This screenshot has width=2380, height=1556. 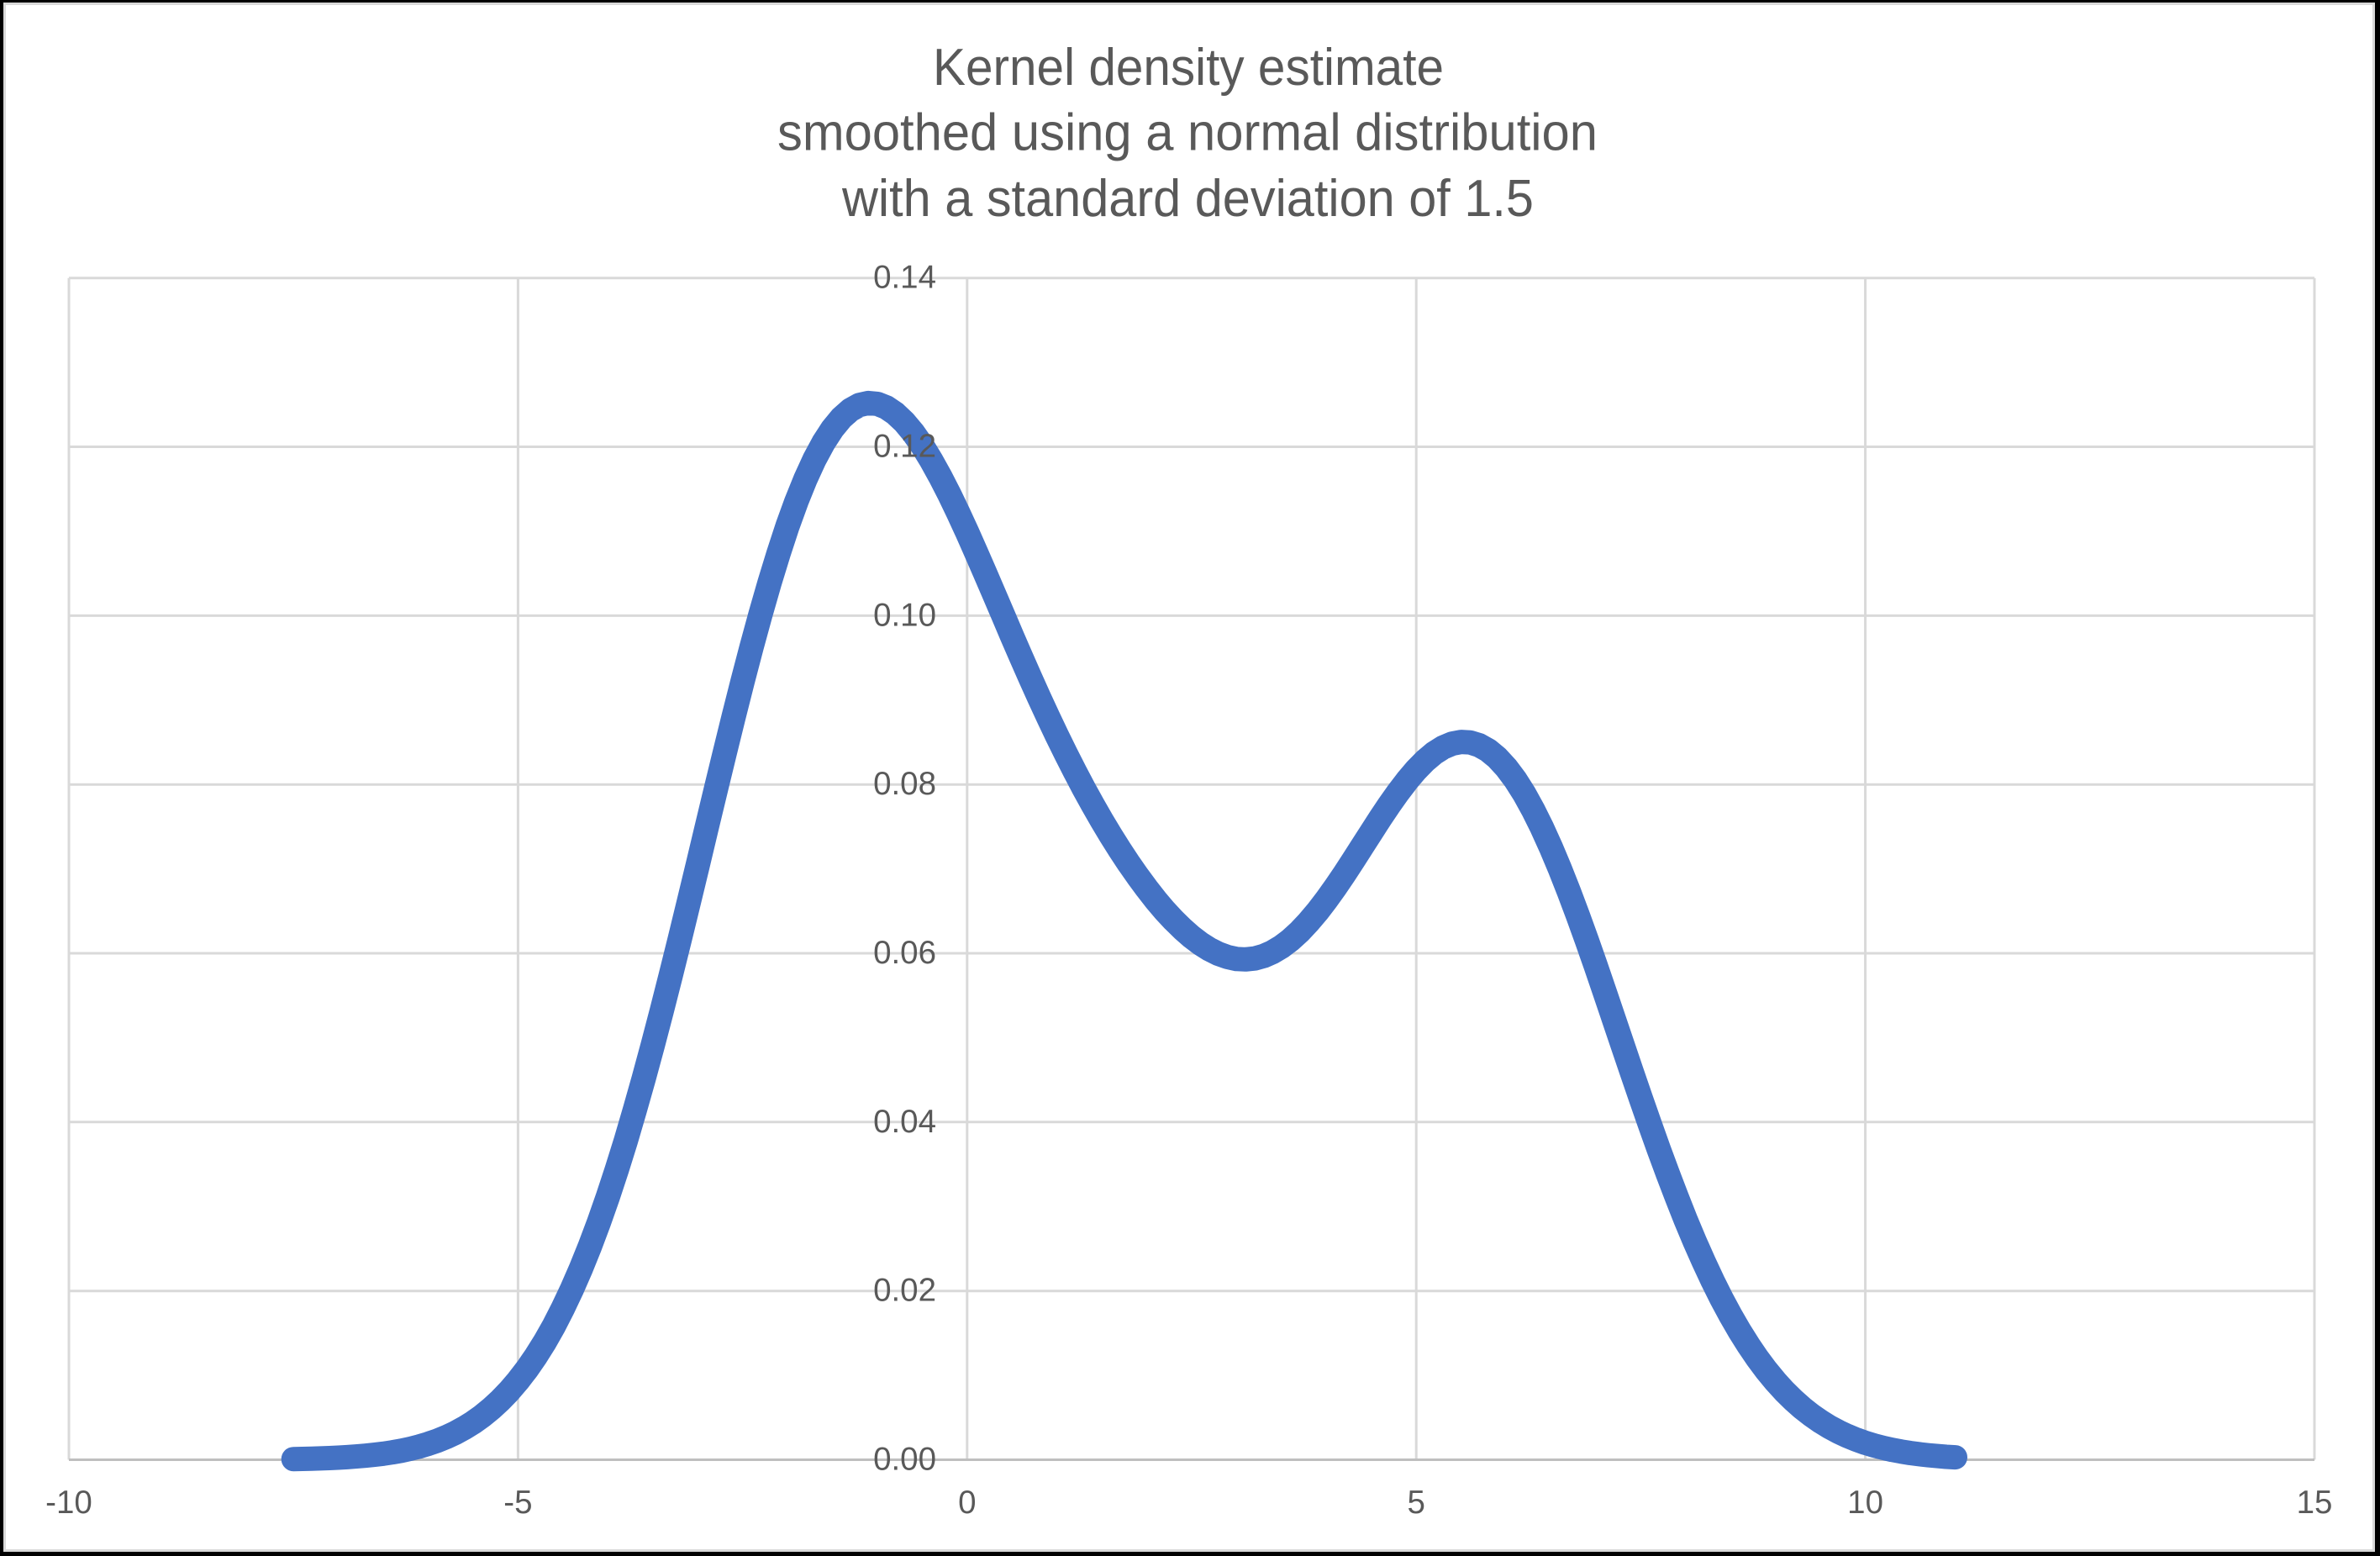 What do you see at coordinates (905, 447) in the screenshot?
I see `svg-text: 0.12` at bounding box center [905, 447].